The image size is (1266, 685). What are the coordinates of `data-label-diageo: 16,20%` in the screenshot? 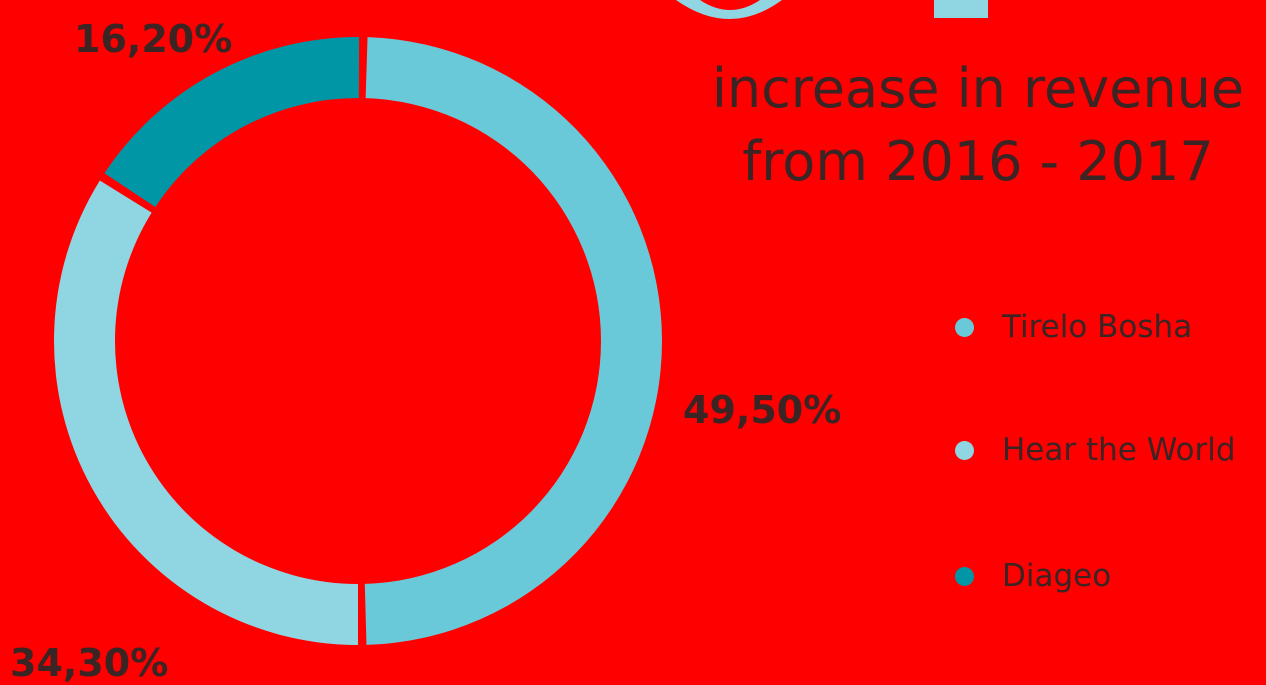 It's located at (153, 39).